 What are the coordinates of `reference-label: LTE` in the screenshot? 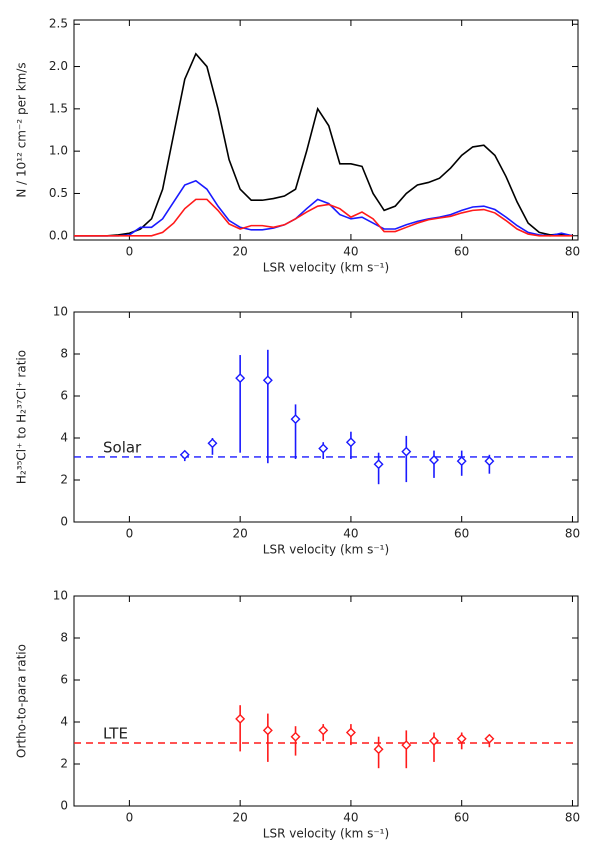 It's located at (115, 734).